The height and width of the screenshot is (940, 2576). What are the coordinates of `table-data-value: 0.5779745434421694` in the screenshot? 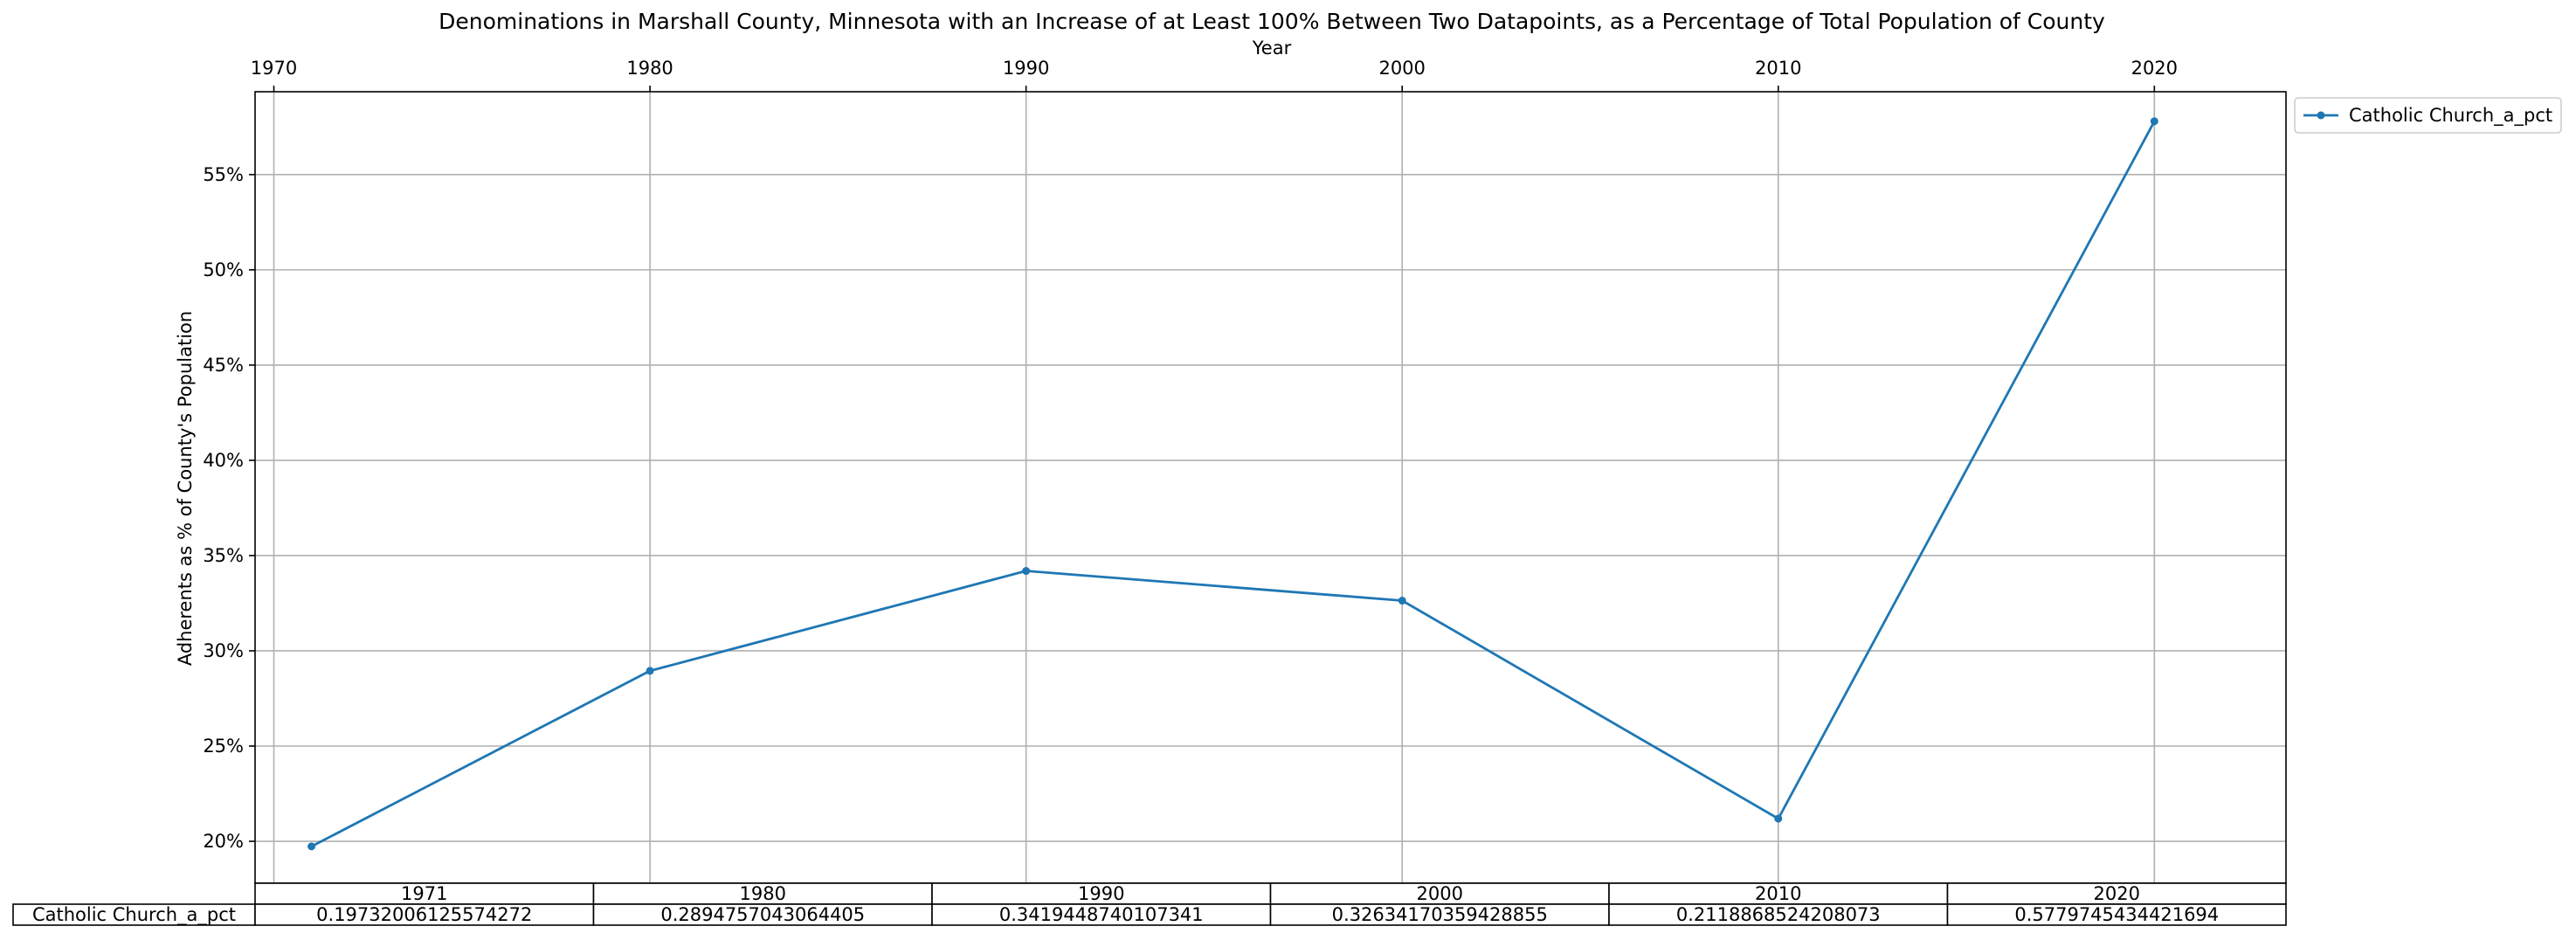 It's located at (2116, 915).